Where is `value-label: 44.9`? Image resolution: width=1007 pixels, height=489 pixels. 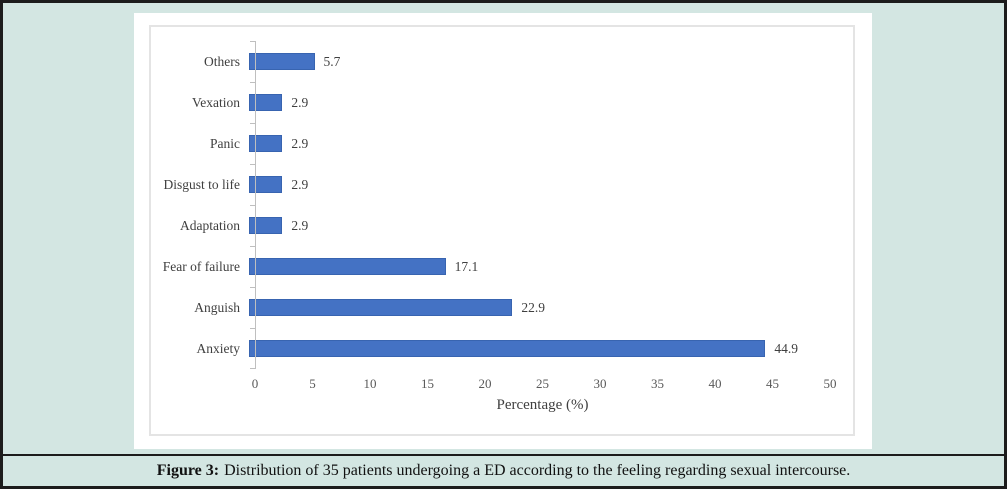
value-label: 44.9 is located at coordinates (786, 348).